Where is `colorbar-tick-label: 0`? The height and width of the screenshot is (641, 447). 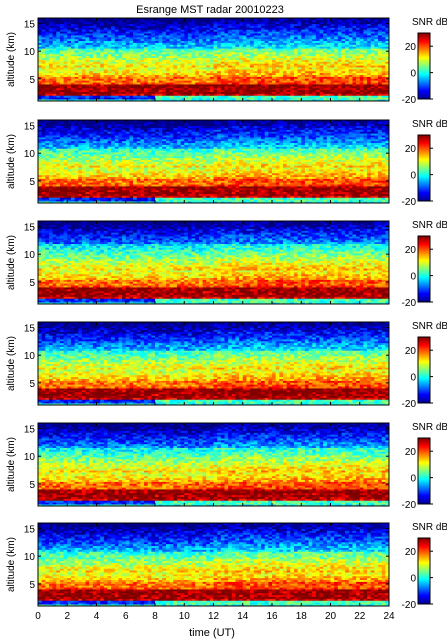
colorbar-tick-label: 0 is located at coordinates (413, 74).